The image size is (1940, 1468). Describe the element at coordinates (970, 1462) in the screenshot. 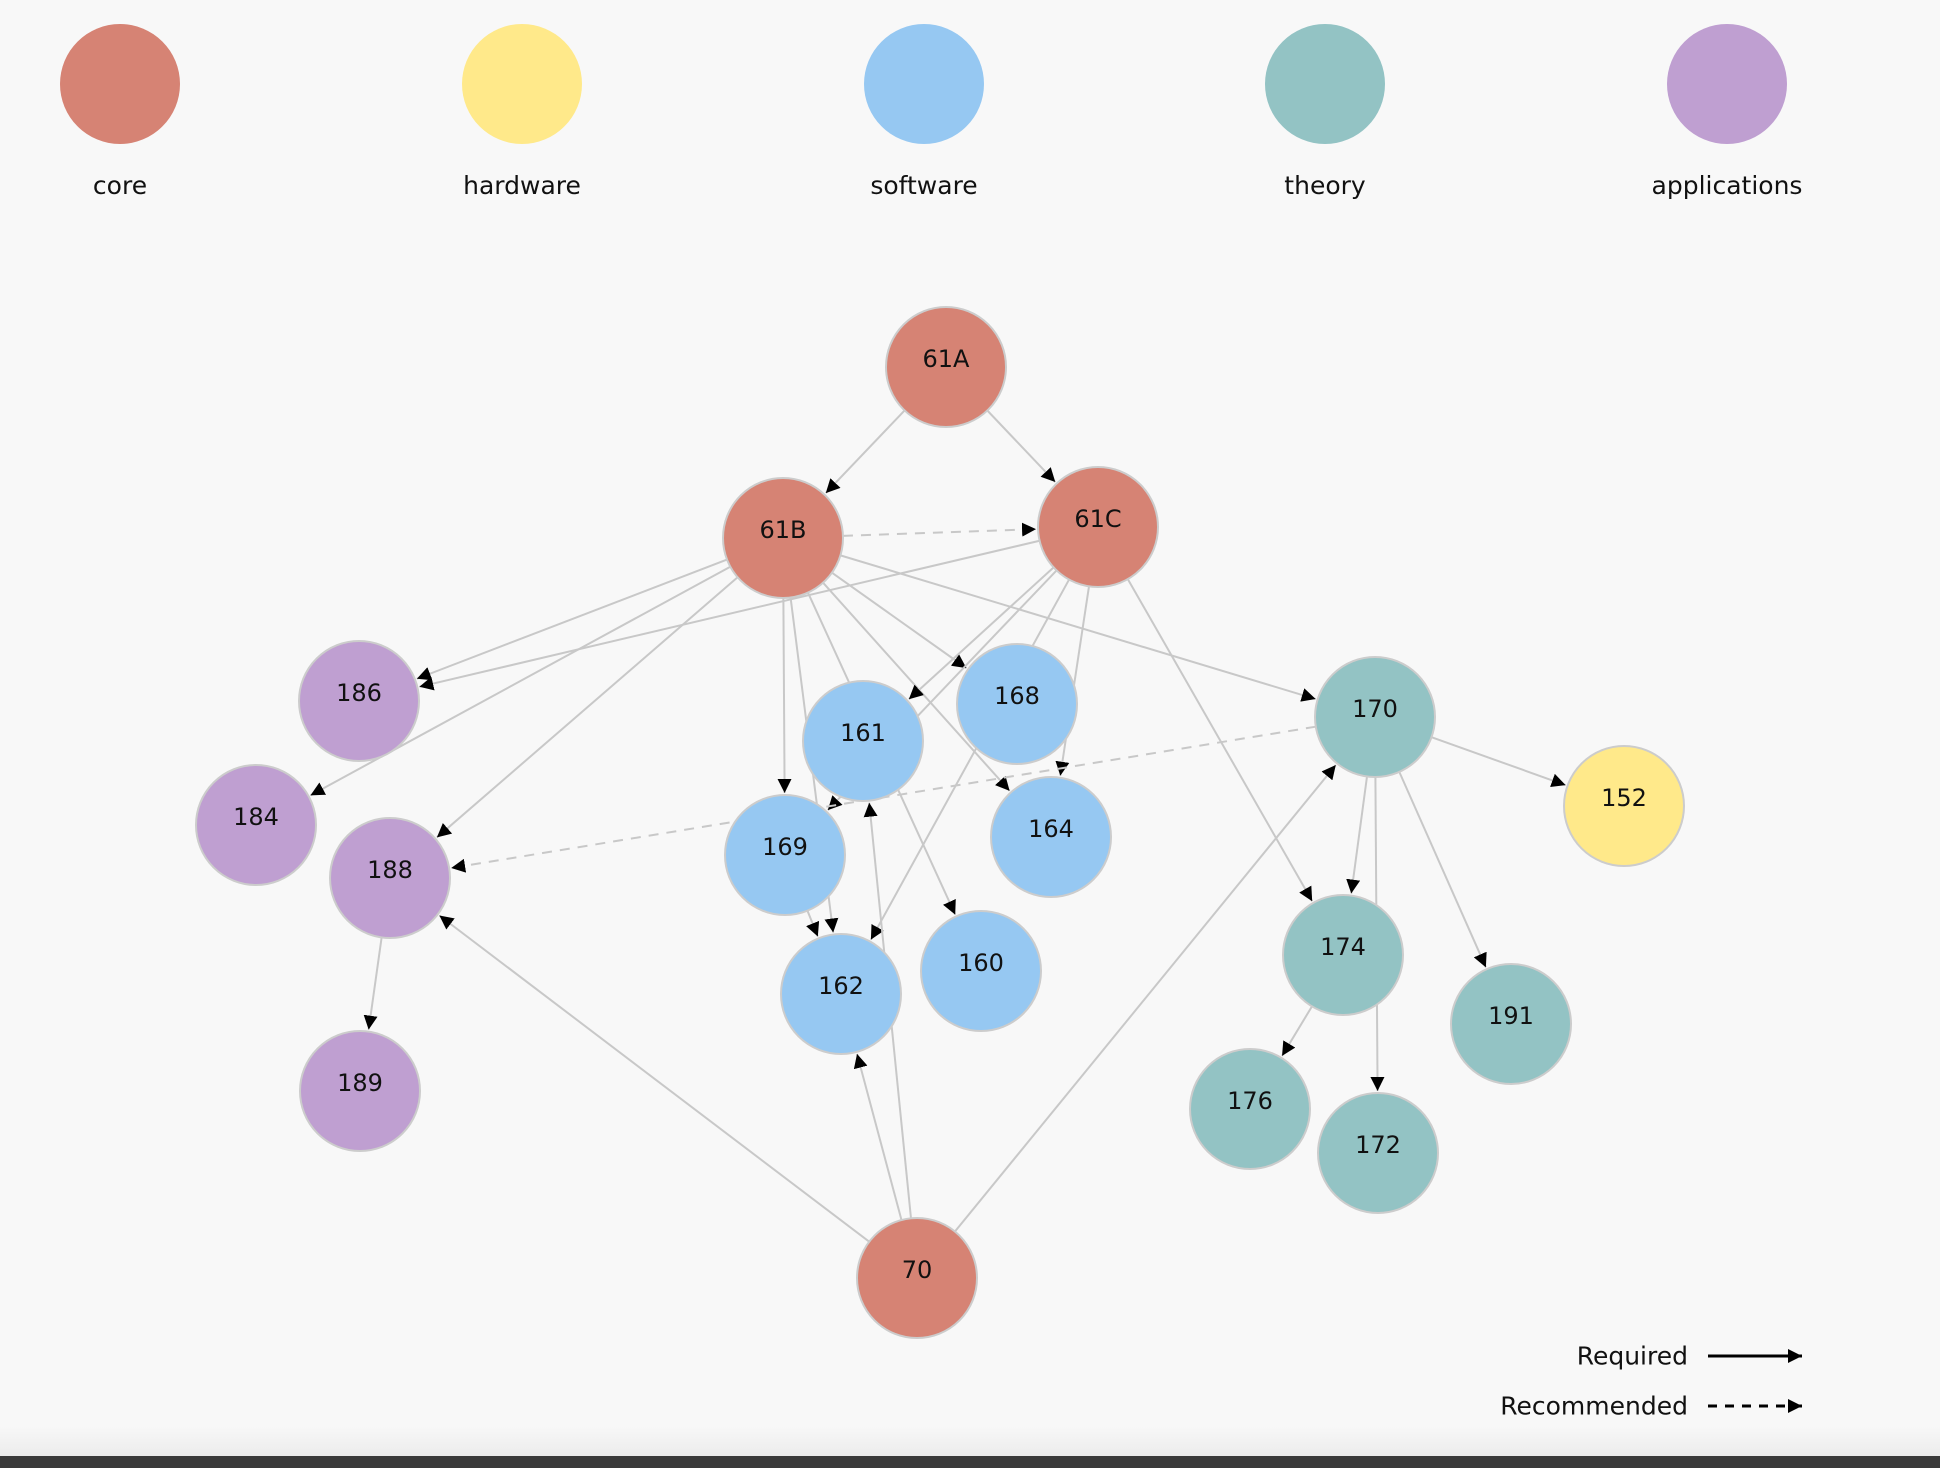

I see `bottom-bar` at that location.